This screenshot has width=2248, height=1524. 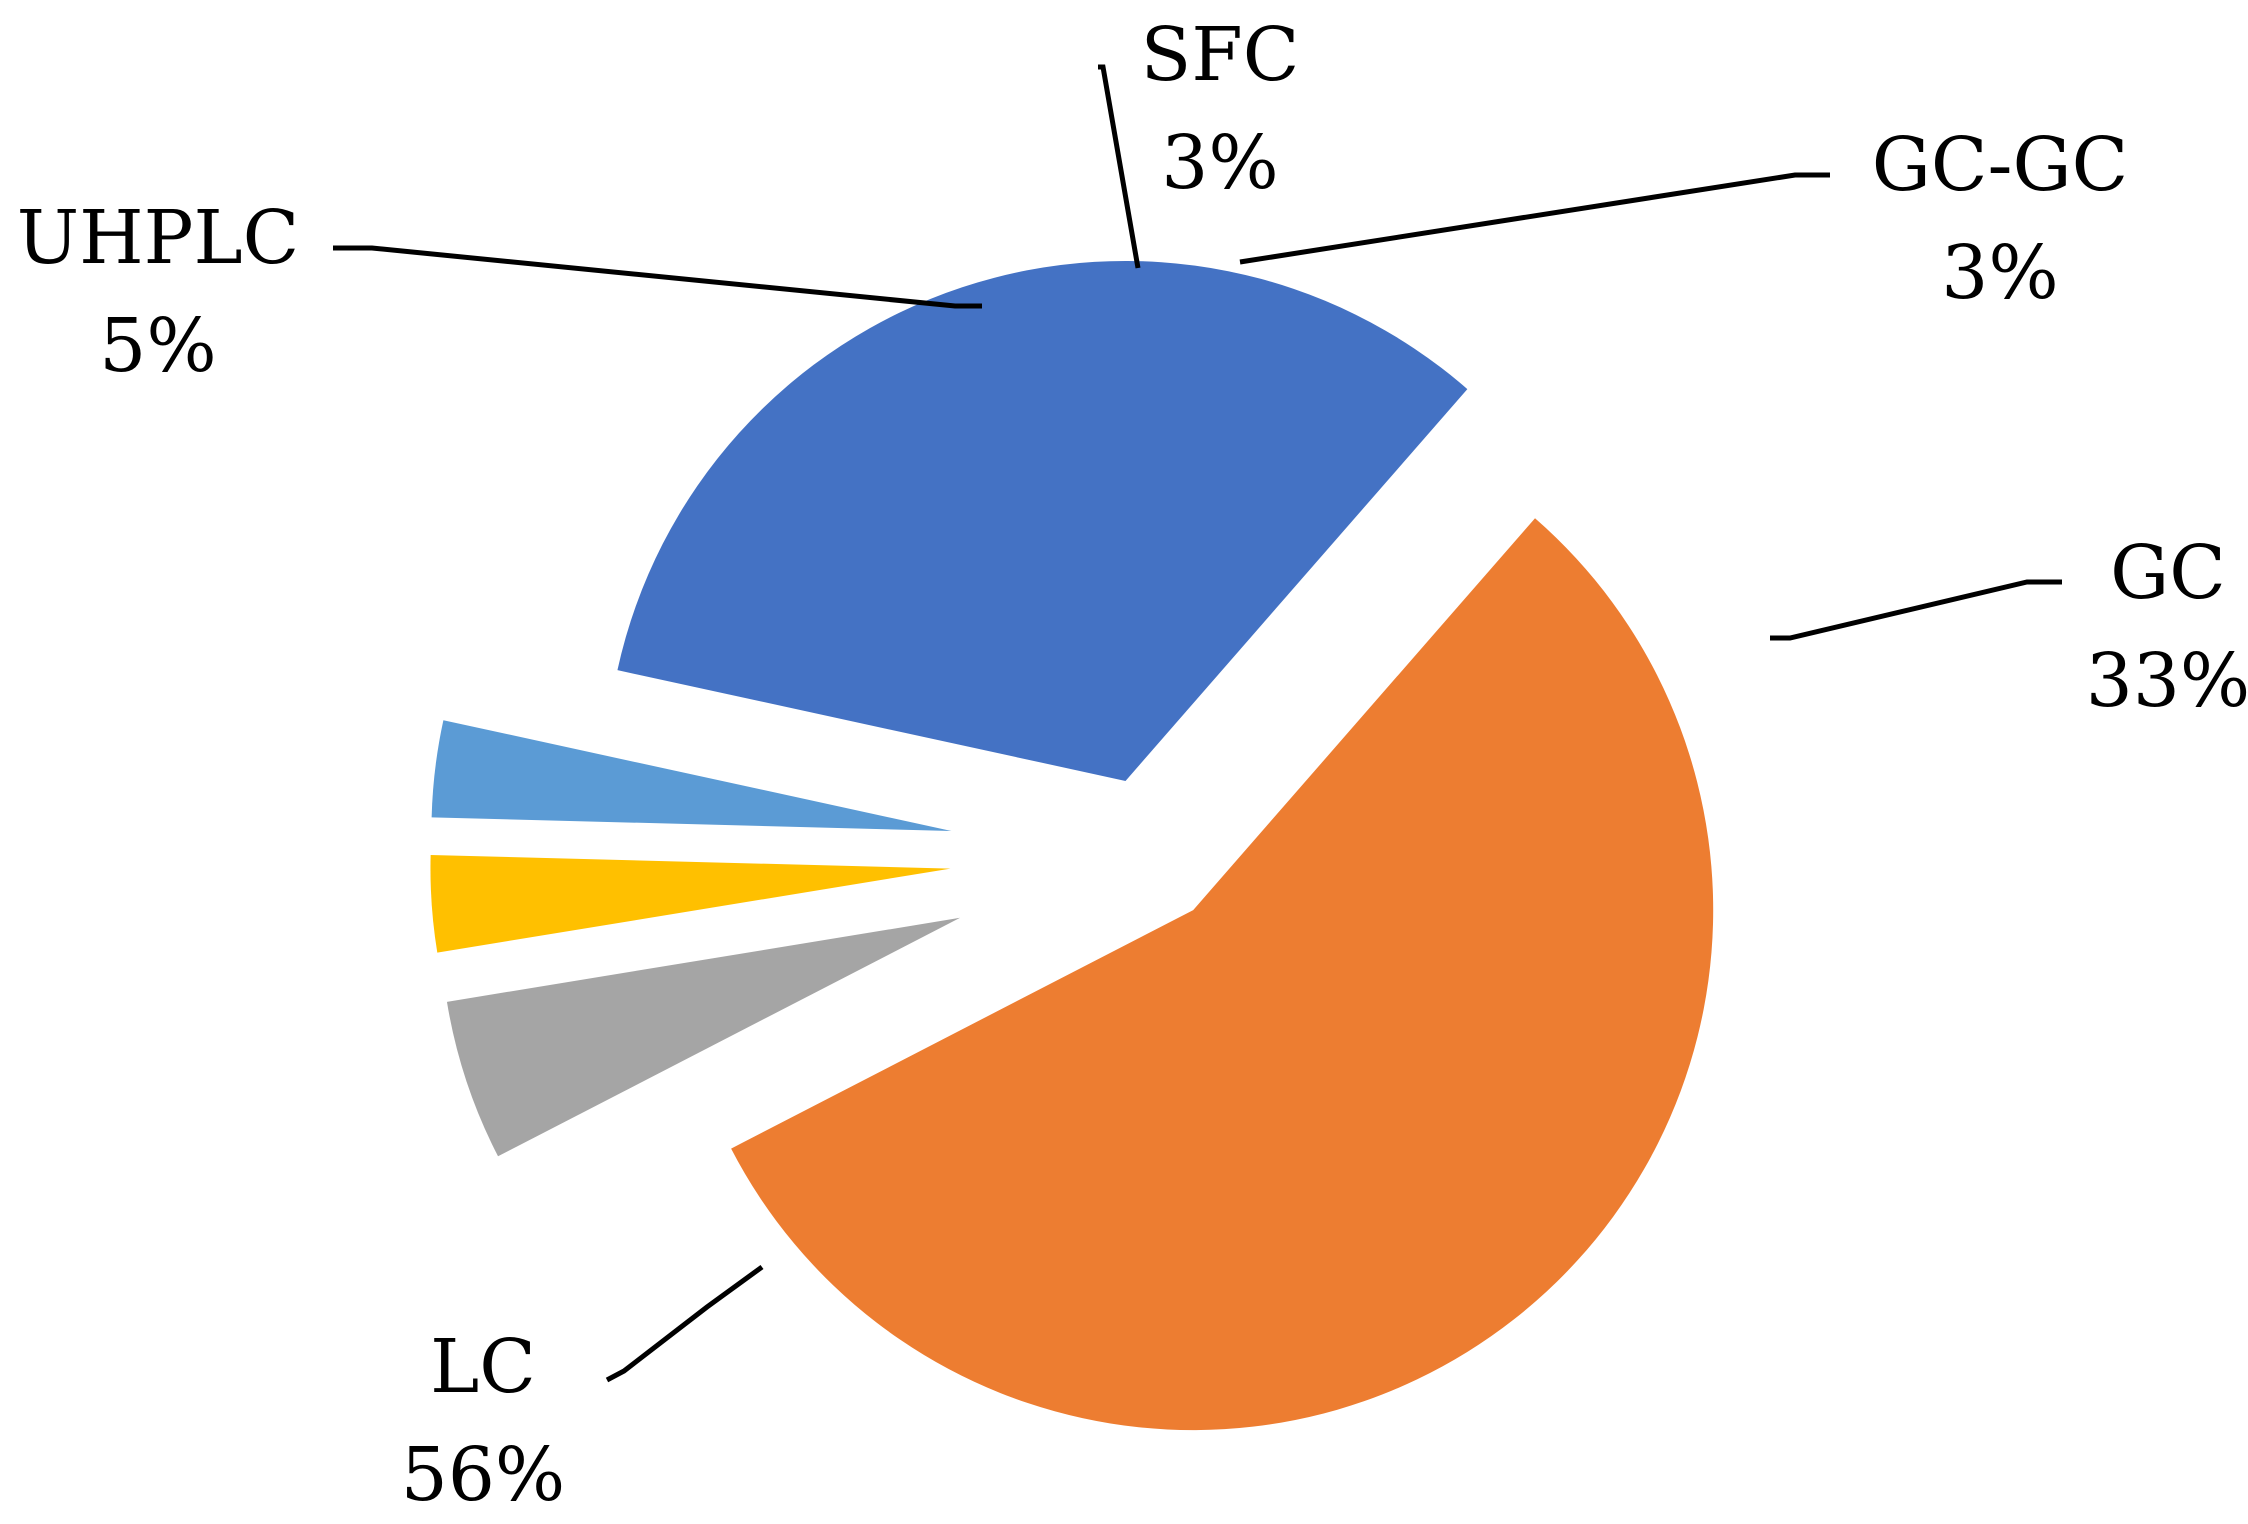 What do you see at coordinates (691, 775) in the screenshot?
I see `pie-slice-gc-gc` at bounding box center [691, 775].